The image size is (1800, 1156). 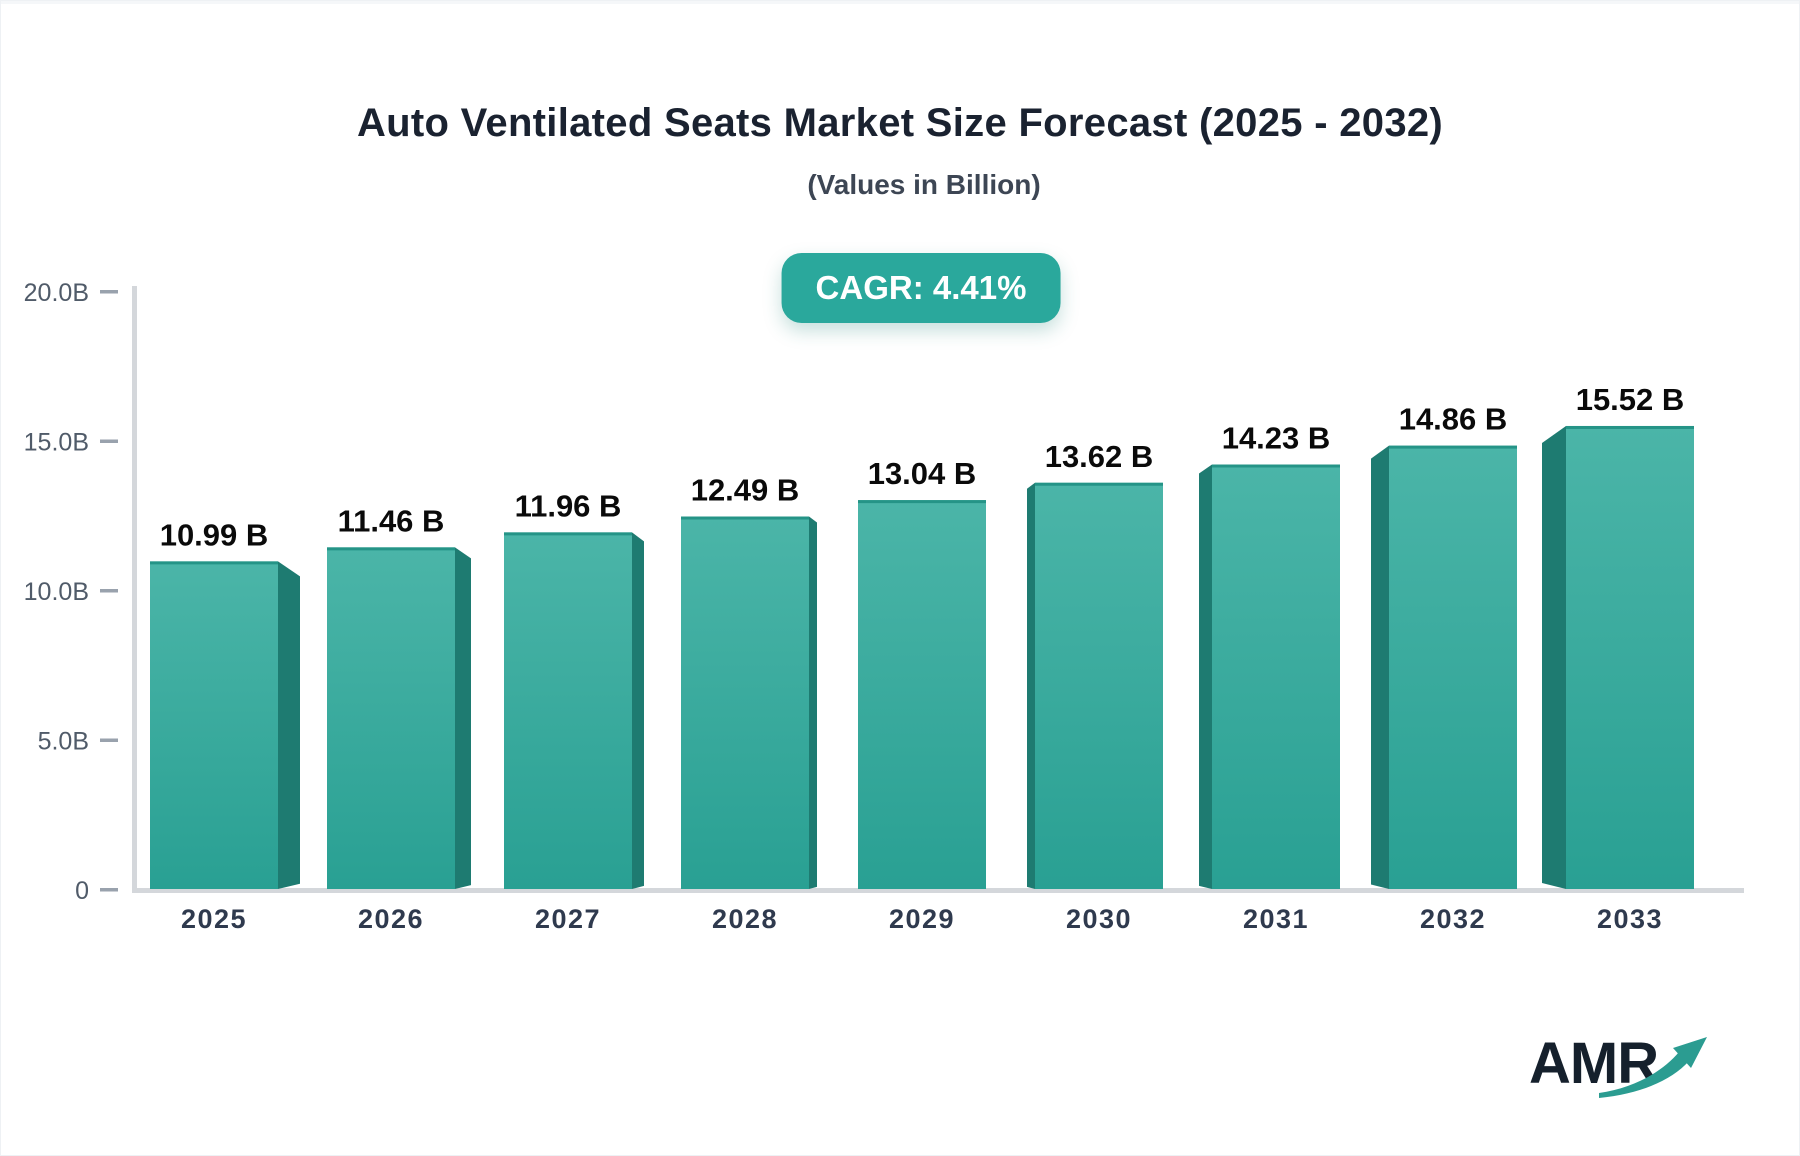 I want to click on cagr-badge: CAGR: 4.41%, so click(x=921, y=288).